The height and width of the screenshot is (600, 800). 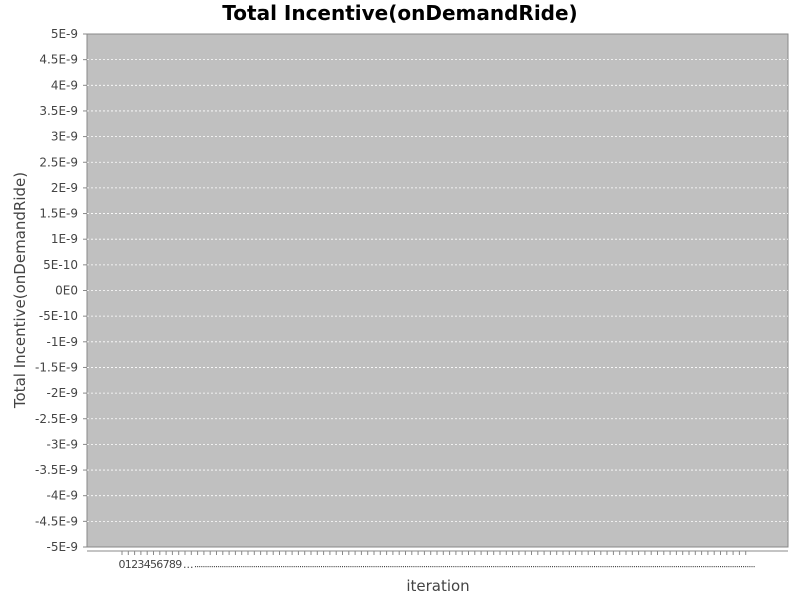 What do you see at coordinates (62, 547) in the screenshot?
I see `y-tick-label: -5E-9` at bounding box center [62, 547].